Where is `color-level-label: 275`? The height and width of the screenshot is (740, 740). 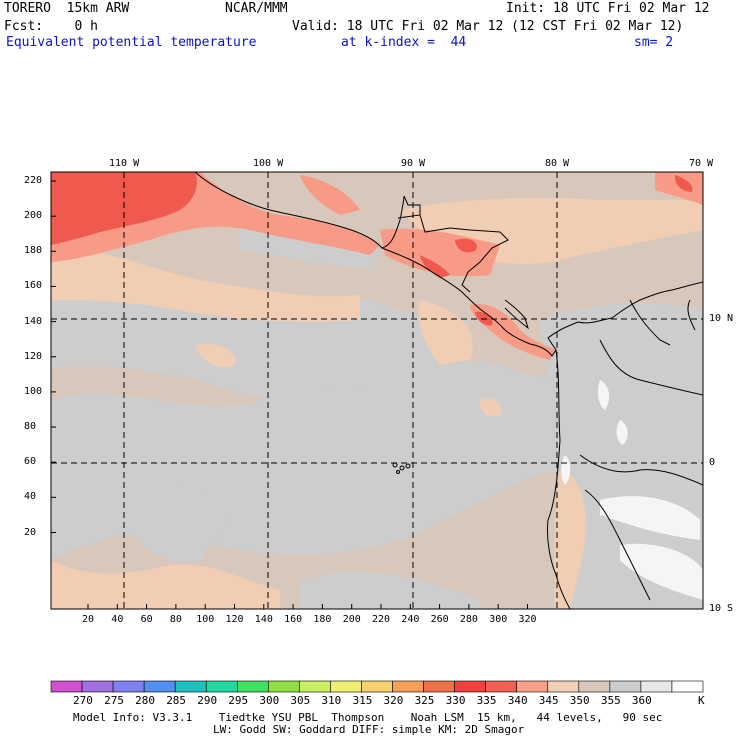
color-level-label: 275 is located at coordinates (114, 700).